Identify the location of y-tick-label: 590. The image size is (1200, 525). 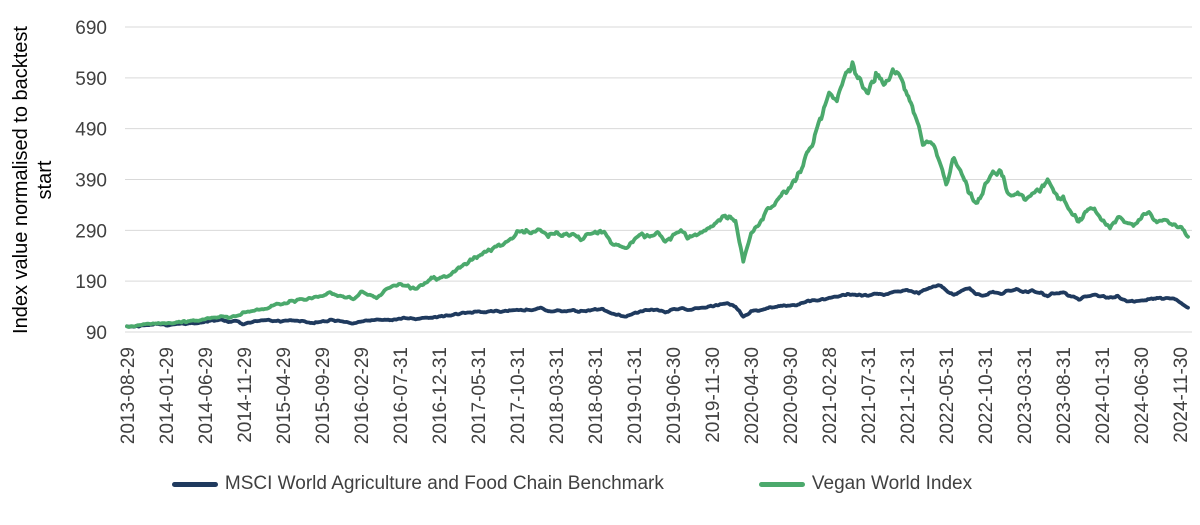
(91, 79).